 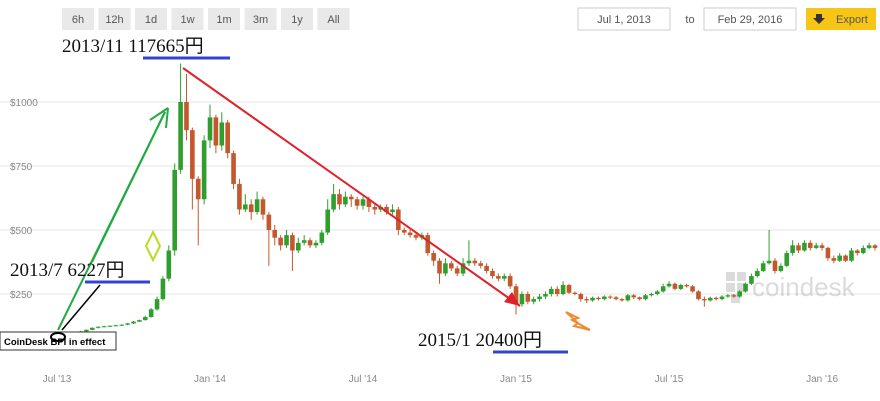 I want to click on range-label: 3m, so click(x=260, y=20).